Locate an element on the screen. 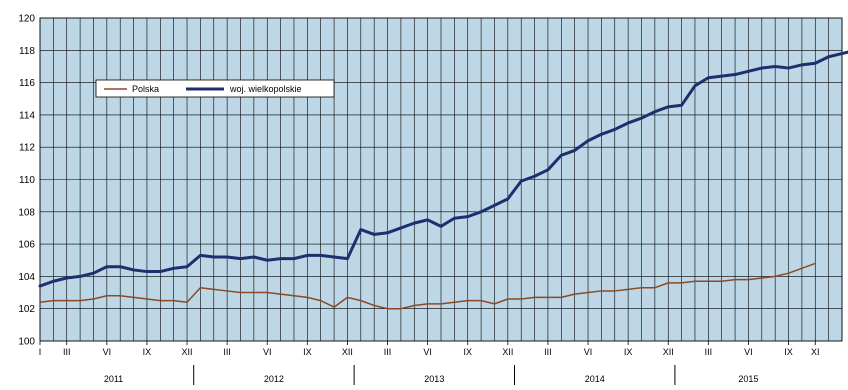  y-tick-label: 104 is located at coordinates (26, 277).